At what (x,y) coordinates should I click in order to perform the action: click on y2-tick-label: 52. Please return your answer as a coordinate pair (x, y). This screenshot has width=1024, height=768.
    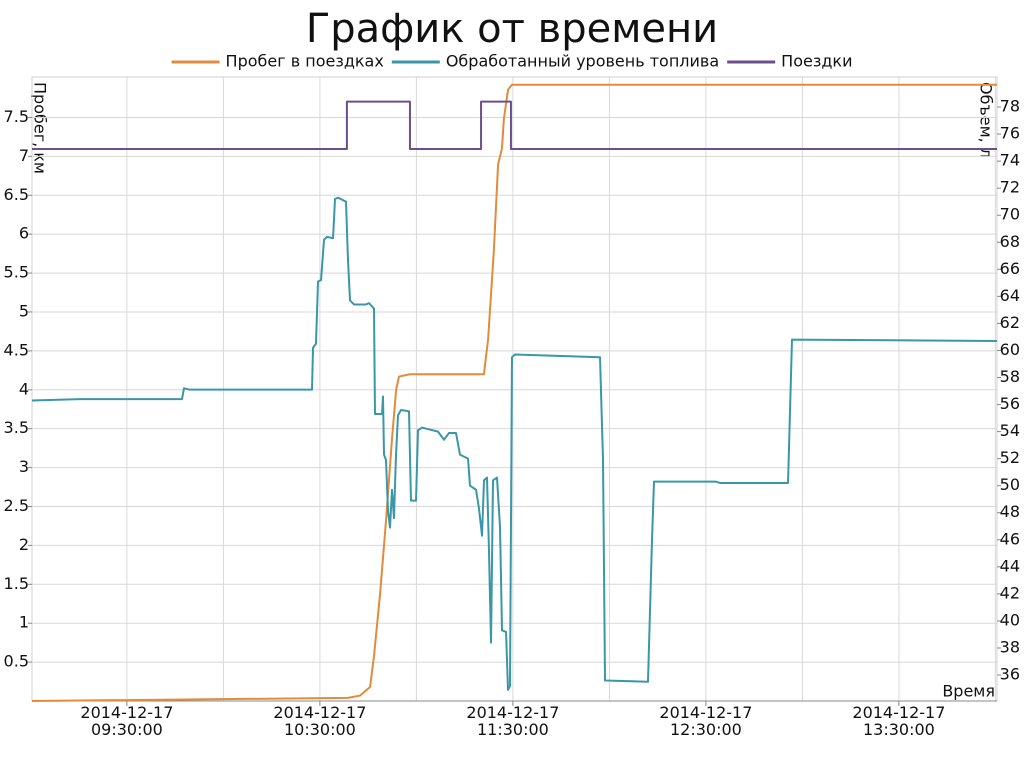
    Looking at the image, I should click on (1010, 457).